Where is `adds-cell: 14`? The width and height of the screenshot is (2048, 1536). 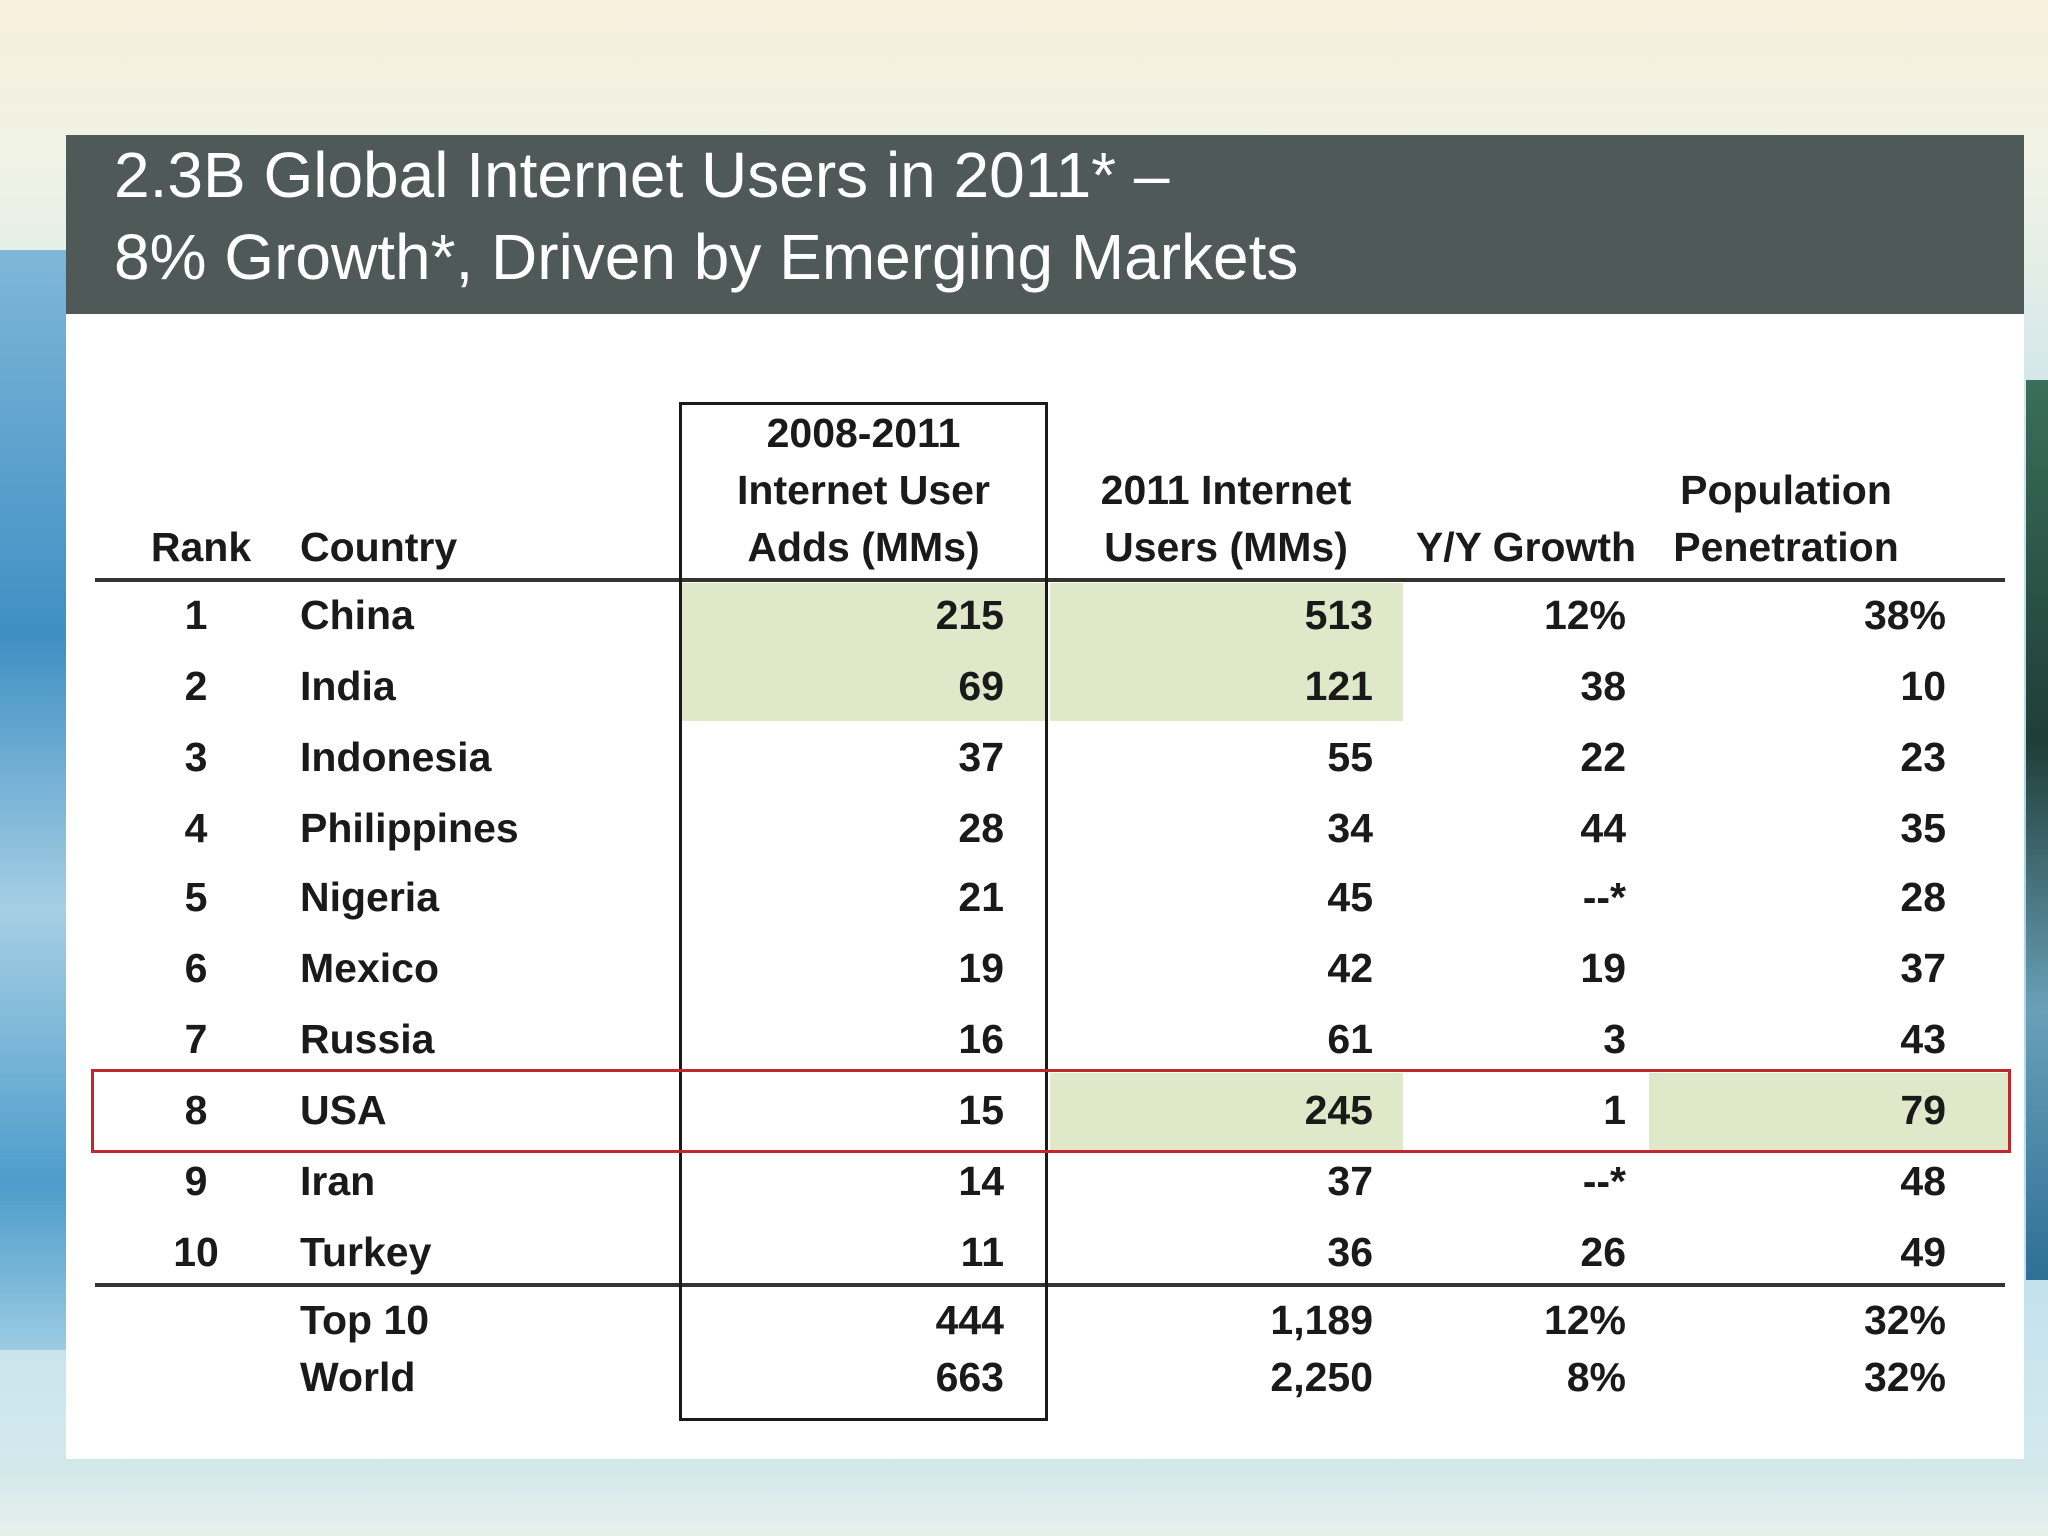
adds-cell: 14 is located at coordinates (981, 1181).